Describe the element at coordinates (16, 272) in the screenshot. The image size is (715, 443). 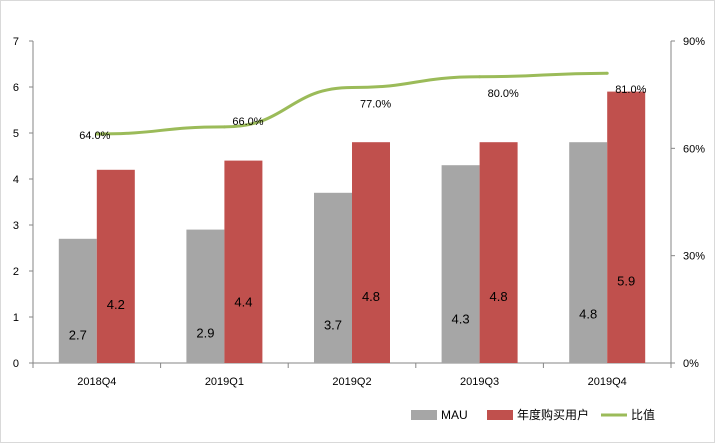
I see `y-tick-label: 2` at that location.